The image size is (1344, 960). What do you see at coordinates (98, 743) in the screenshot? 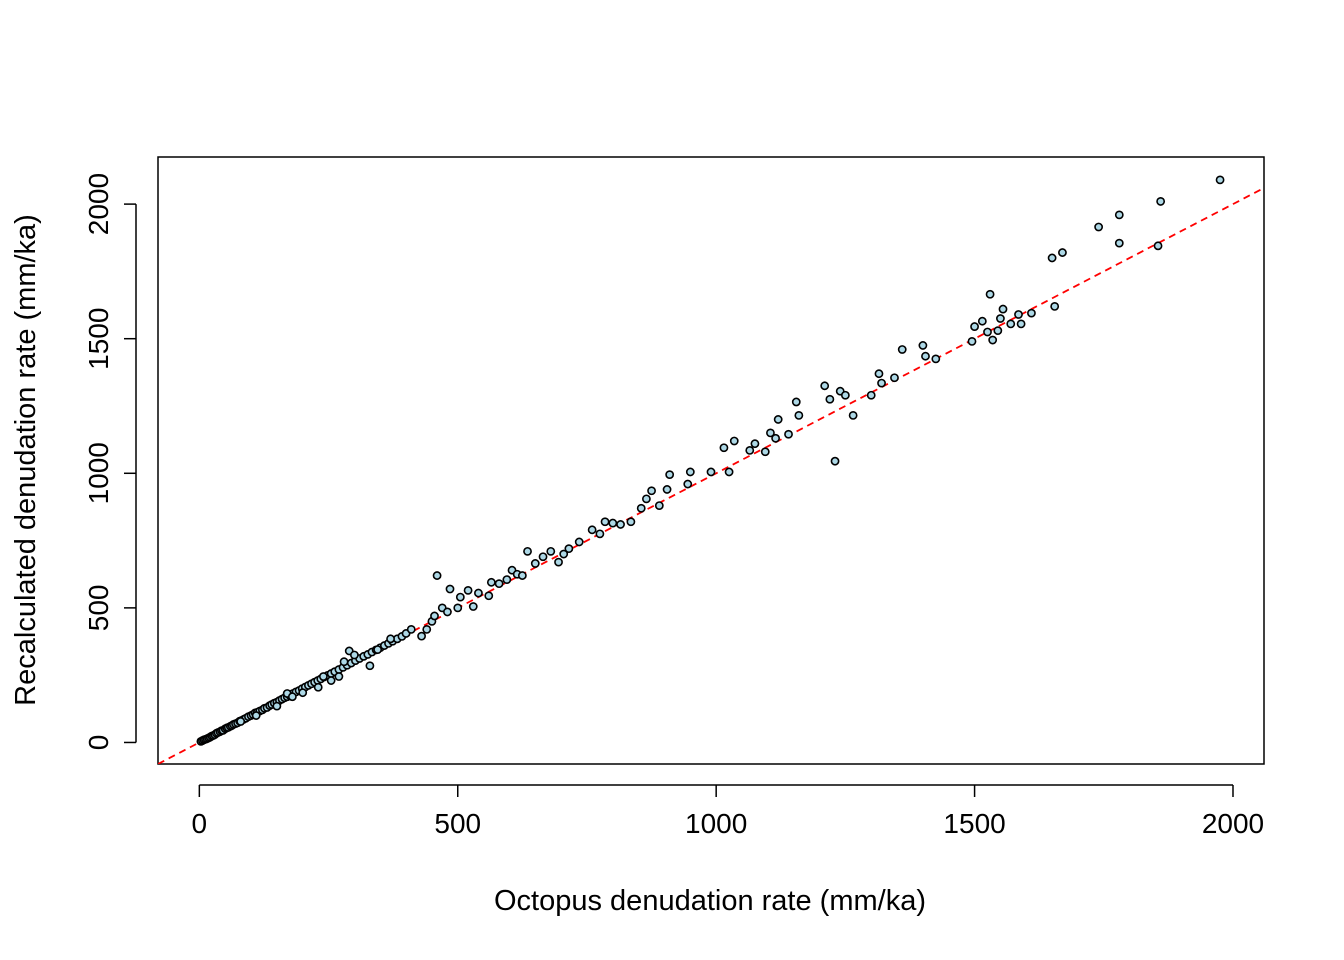
I see `y-tick-label: 0` at bounding box center [98, 743].